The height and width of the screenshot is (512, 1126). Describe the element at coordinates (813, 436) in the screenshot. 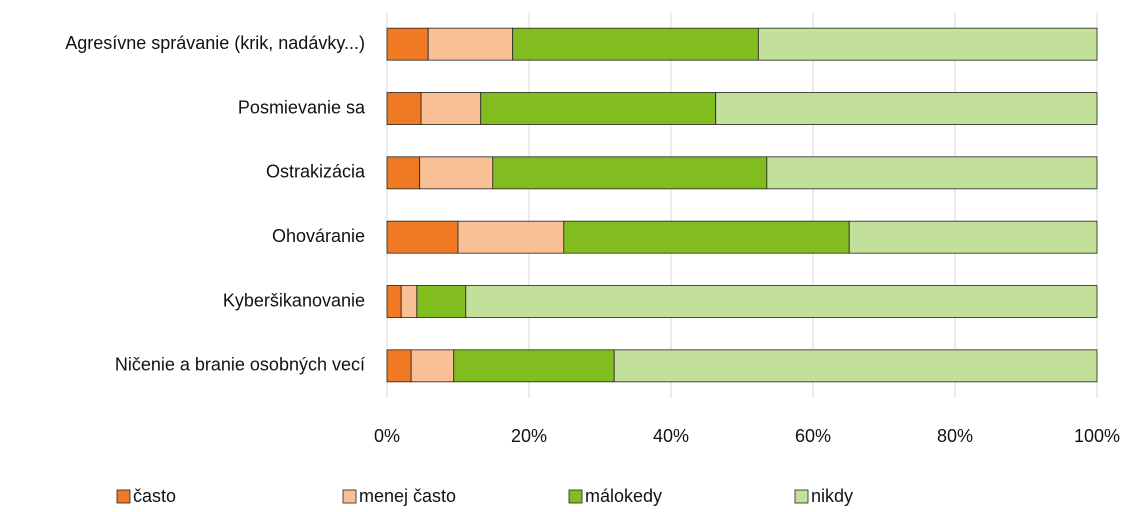

I see `x-tick-label: 60%` at that location.